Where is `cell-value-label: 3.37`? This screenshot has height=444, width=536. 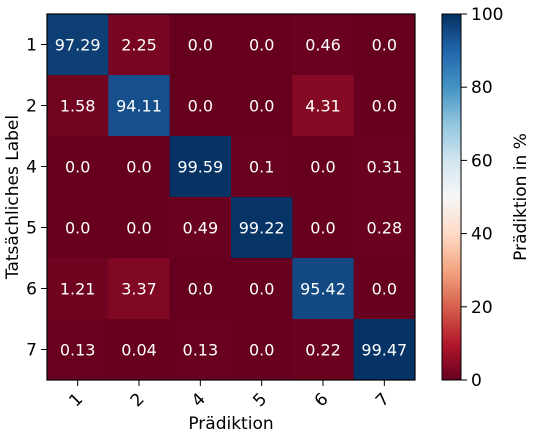 cell-value-label: 3.37 is located at coordinates (139, 289).